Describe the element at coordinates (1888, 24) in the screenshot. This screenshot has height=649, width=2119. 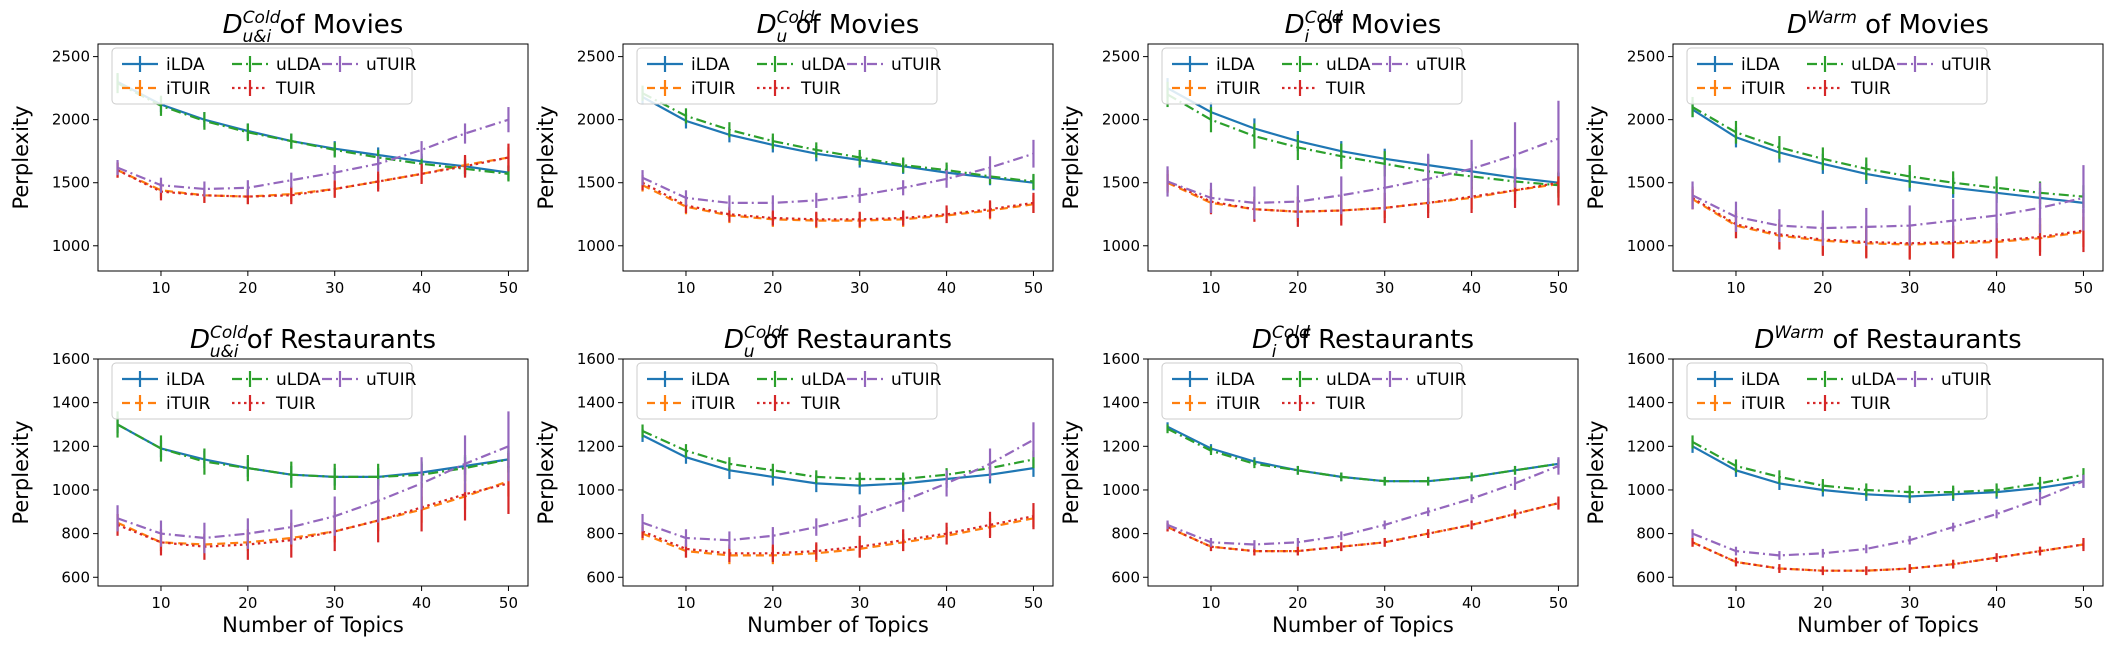
I see `panel-title: DWarm of Movies` at that location.